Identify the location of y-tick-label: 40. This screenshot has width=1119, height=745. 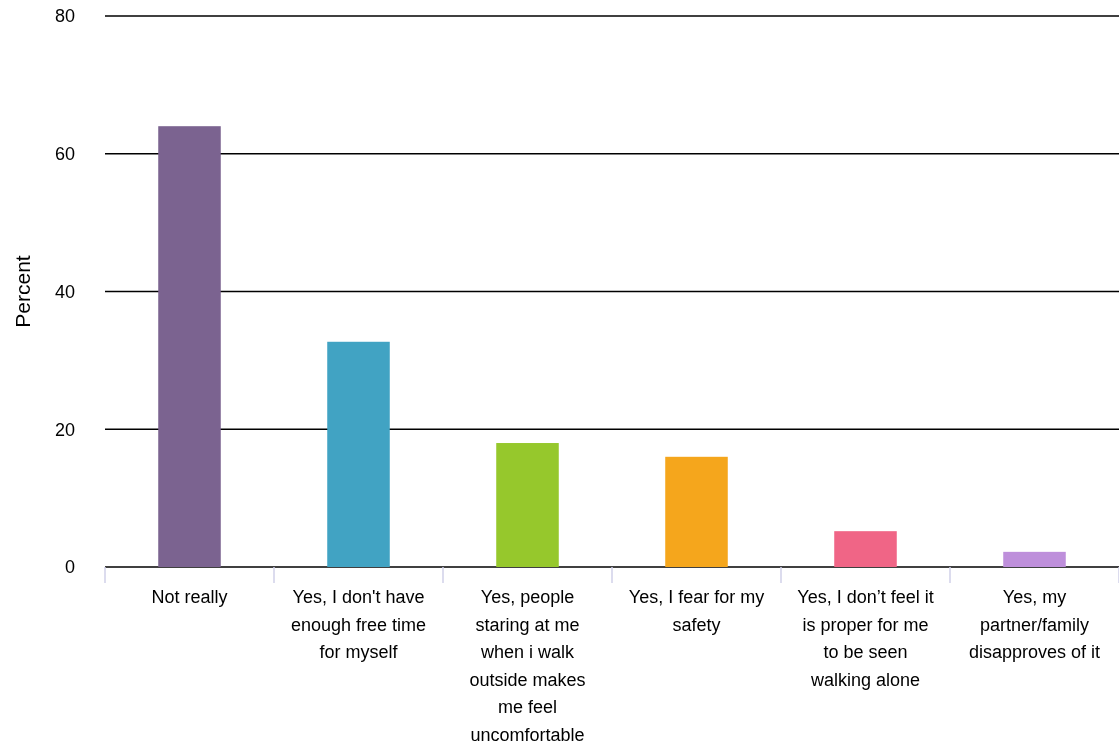
(64, 291).